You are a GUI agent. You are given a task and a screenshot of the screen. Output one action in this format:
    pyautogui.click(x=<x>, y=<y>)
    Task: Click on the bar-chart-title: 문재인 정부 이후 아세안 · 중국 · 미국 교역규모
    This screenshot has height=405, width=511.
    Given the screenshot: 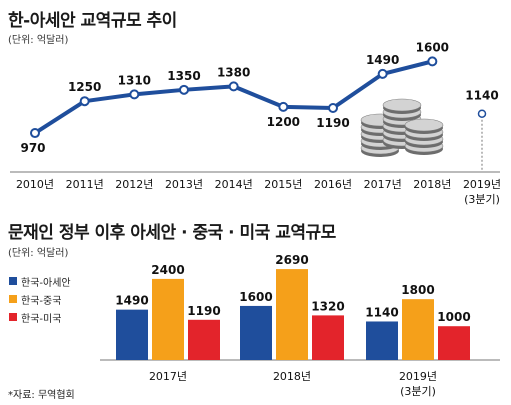 What is the action you would take?
    pyautogui.click(x=172, y=233)
    